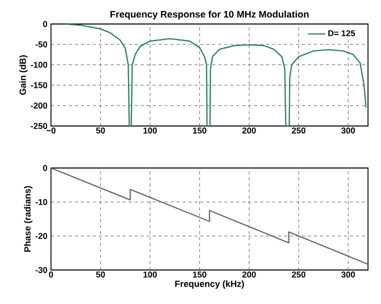 Image resolution: width=381 pixels, height=304 pixels. Describe the element at coordinates (209, 15) in the screenshot. I see `chart-title: Frequency Response for 10 MHz Modulation` at that location.